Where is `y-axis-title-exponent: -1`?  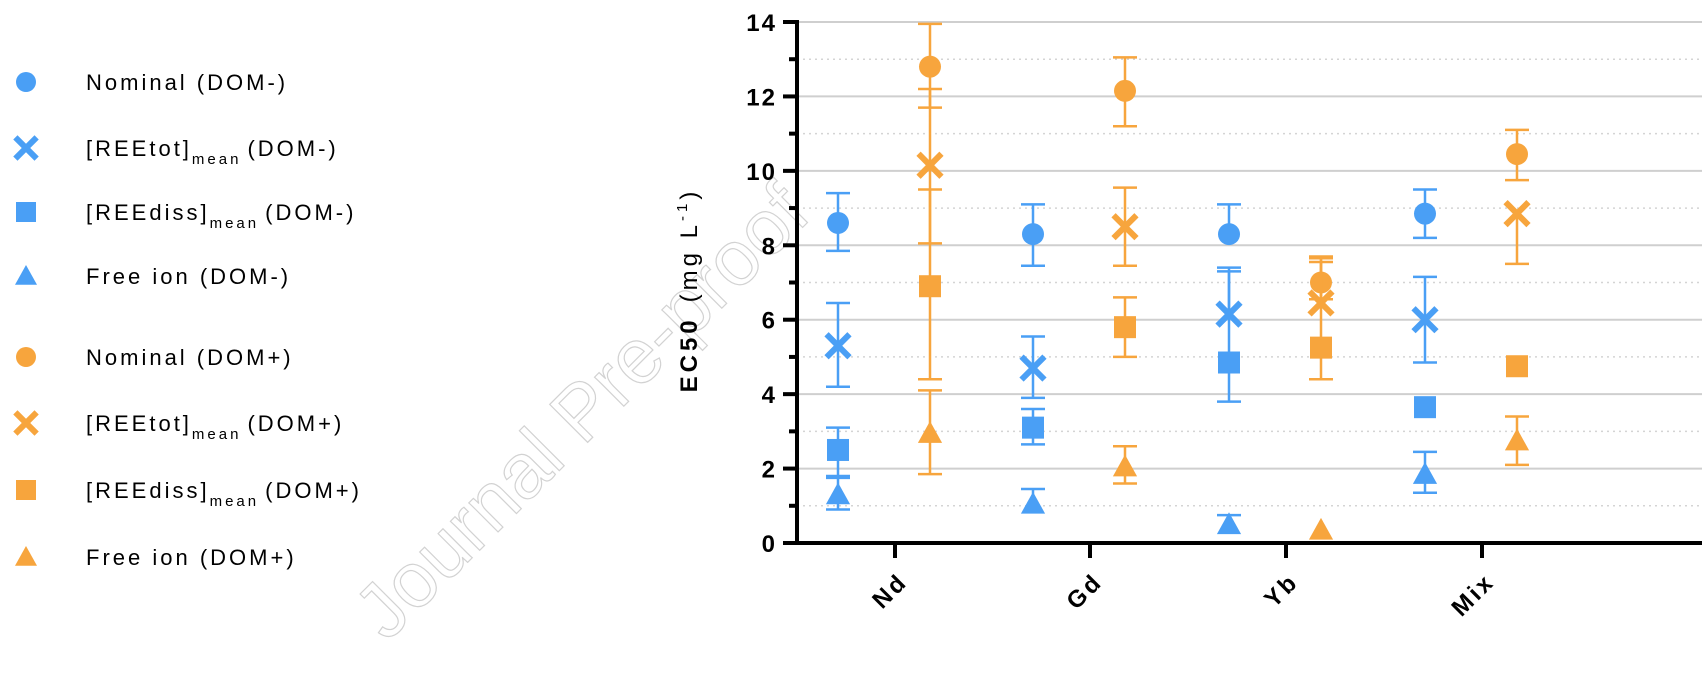
y-axis-title-exponent: -1 is located at coordinates (682, 210).